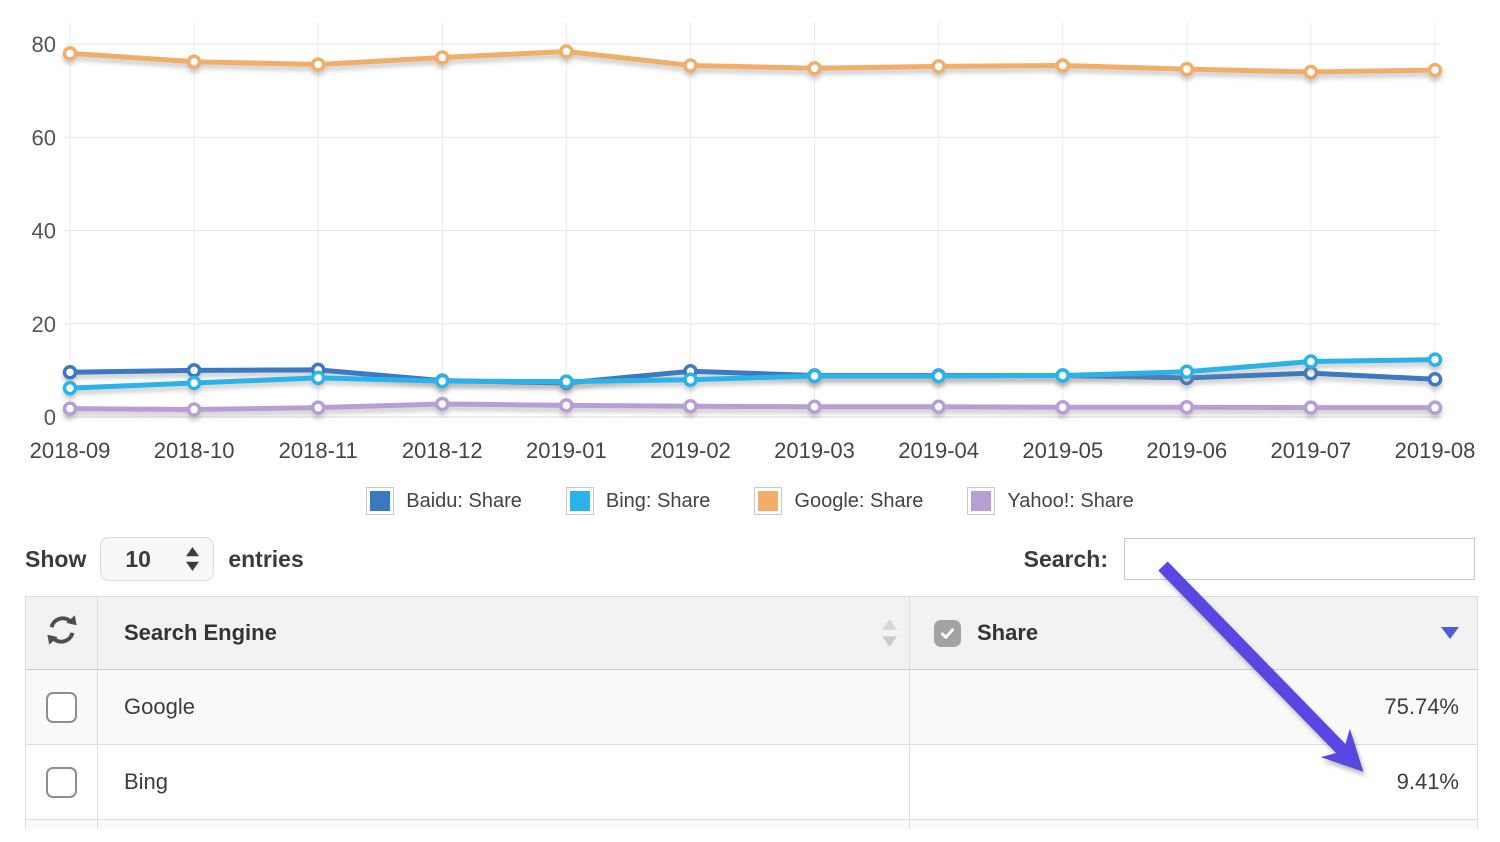 The height and width of the screenshot is (842, 1500). I want to click on table-row-bing: Bing 9.41%, so click(751, 782).